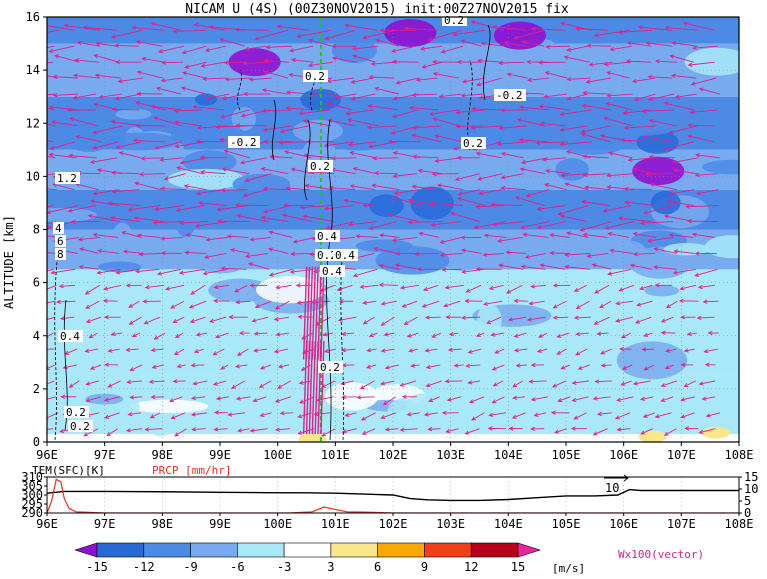  Describe the element at coordinates (162, 524) in the screenshot. I see `bottom-x-tick-label: 98E` at that location.